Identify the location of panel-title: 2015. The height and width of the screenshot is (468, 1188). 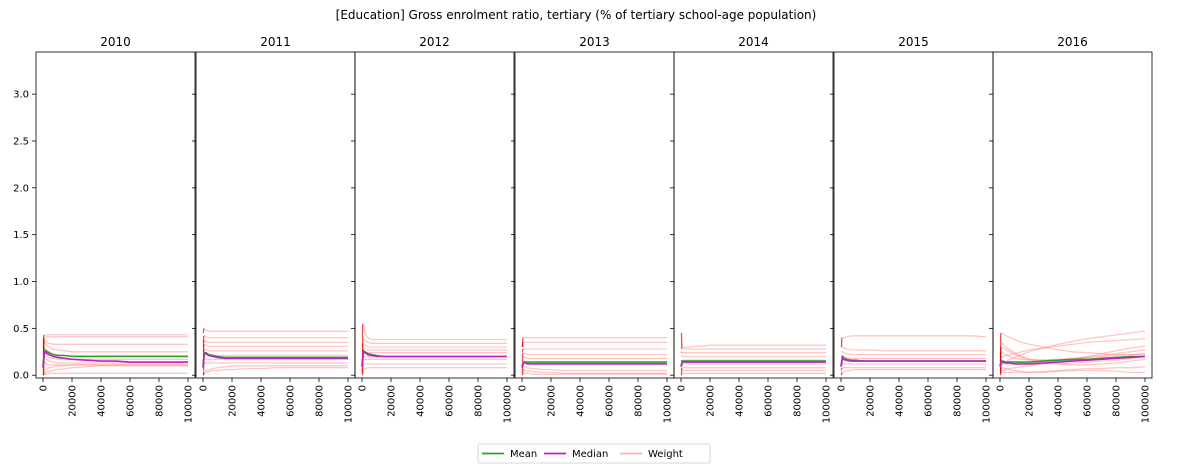
(913, 42).